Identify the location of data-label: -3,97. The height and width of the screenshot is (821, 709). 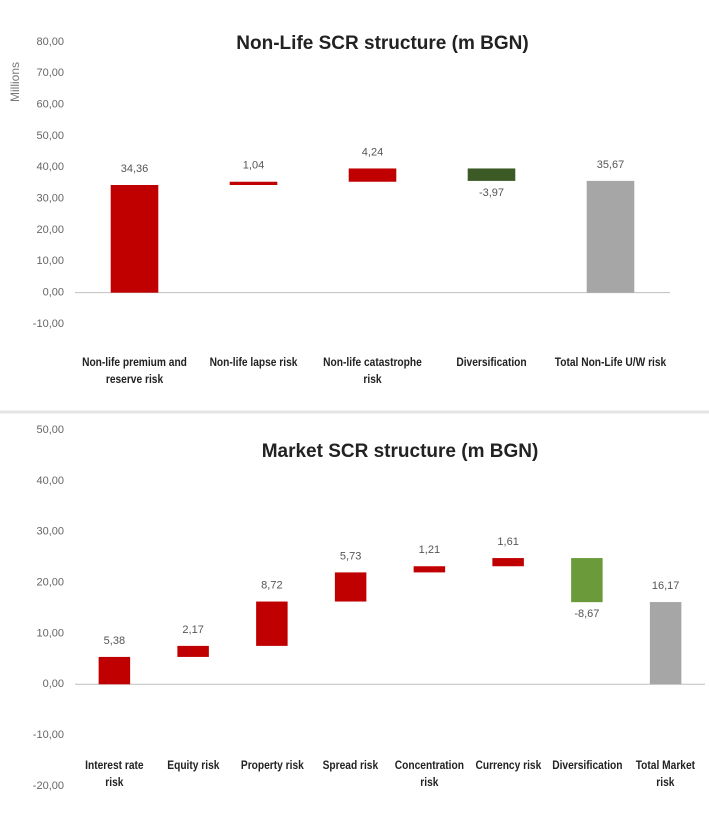
(491, 193).